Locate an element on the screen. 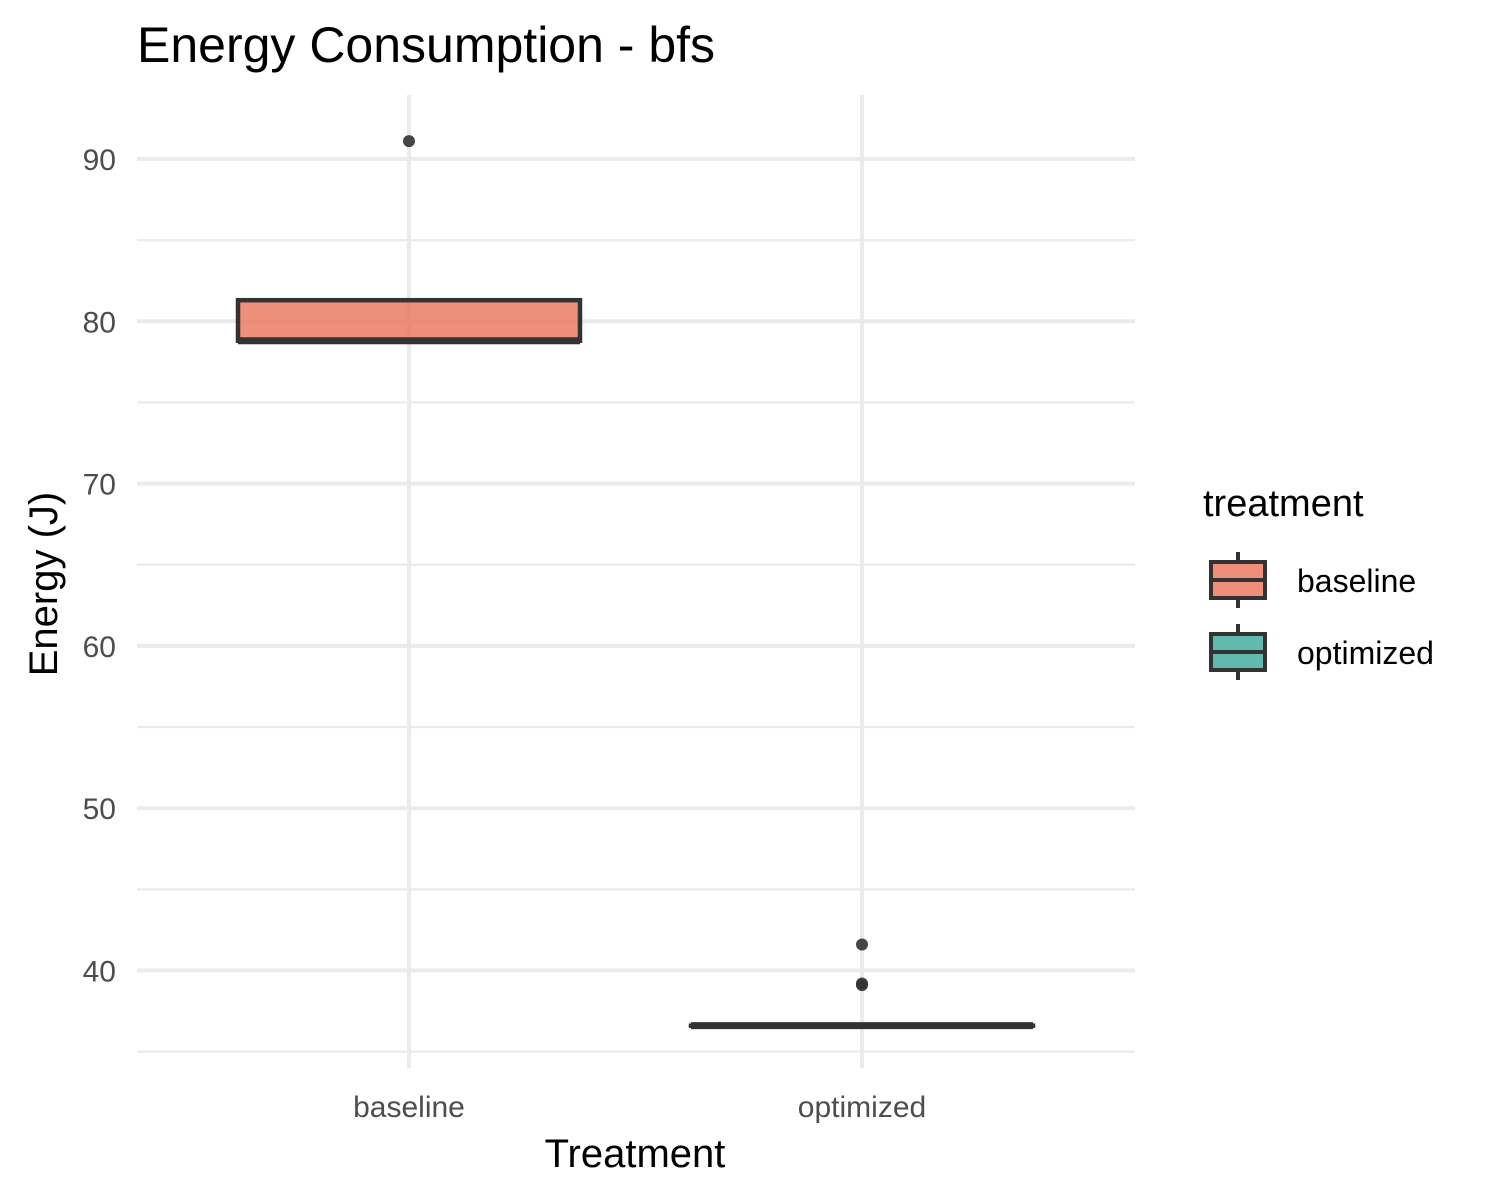 The width and height of the screenshot is (1500, 1200). y-tick-label: 90 is located at coordinates (99, 160).